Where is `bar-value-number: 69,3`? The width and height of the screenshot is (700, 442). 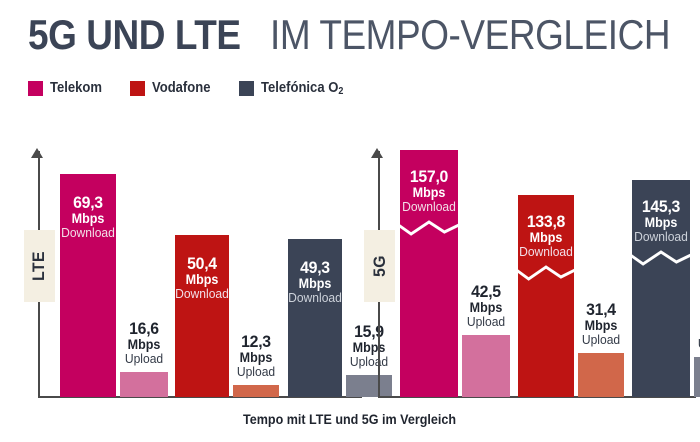 bar-value-number: 69,3 is located at coordinates (88, 203).